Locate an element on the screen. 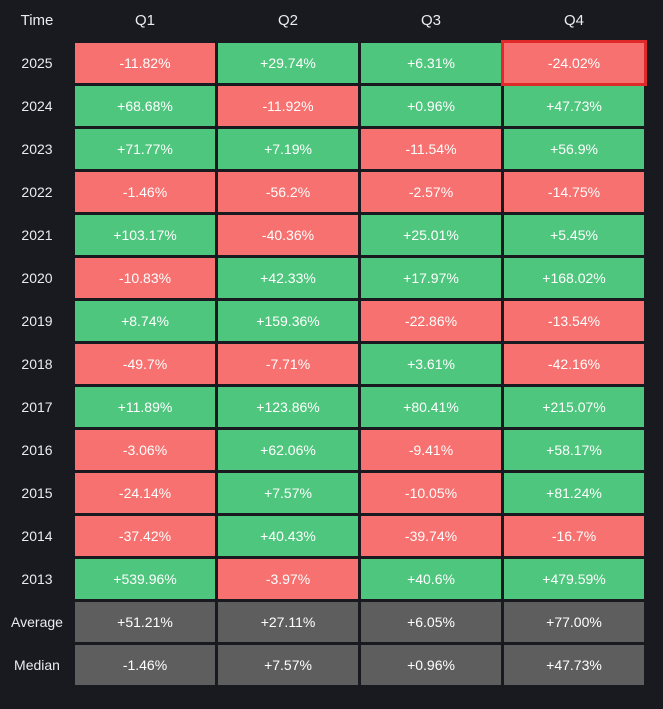  row-label: 2016 is located at coordinates (37, 450).